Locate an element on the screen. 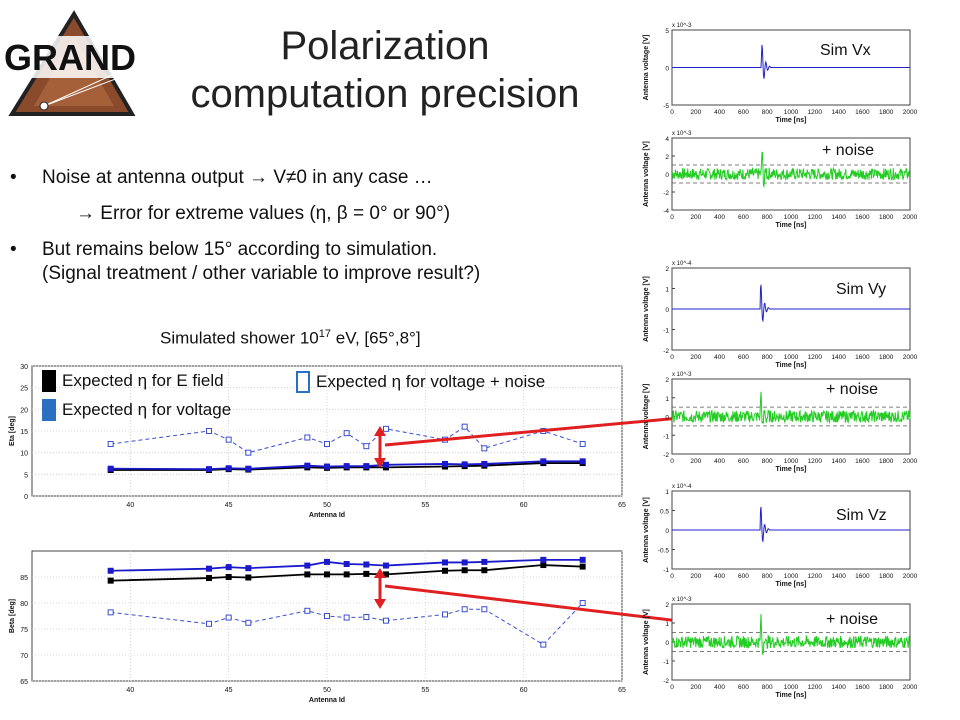 The image size is (960, 720). vz-clean-xtick-label: 1800 is located at coordinates (886, 576).